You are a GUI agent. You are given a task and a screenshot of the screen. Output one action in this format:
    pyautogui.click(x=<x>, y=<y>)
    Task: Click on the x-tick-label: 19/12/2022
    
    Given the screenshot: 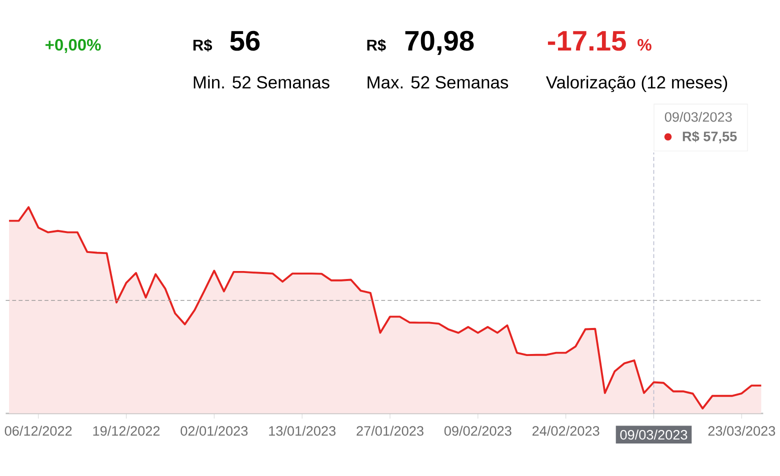 What is the action you would take?
    pyautogui.click(x=126, y=431)
    